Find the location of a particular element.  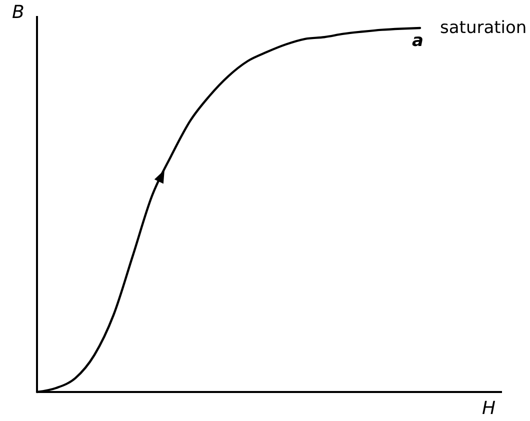

annotation: a is located at coordinates (418, 41).